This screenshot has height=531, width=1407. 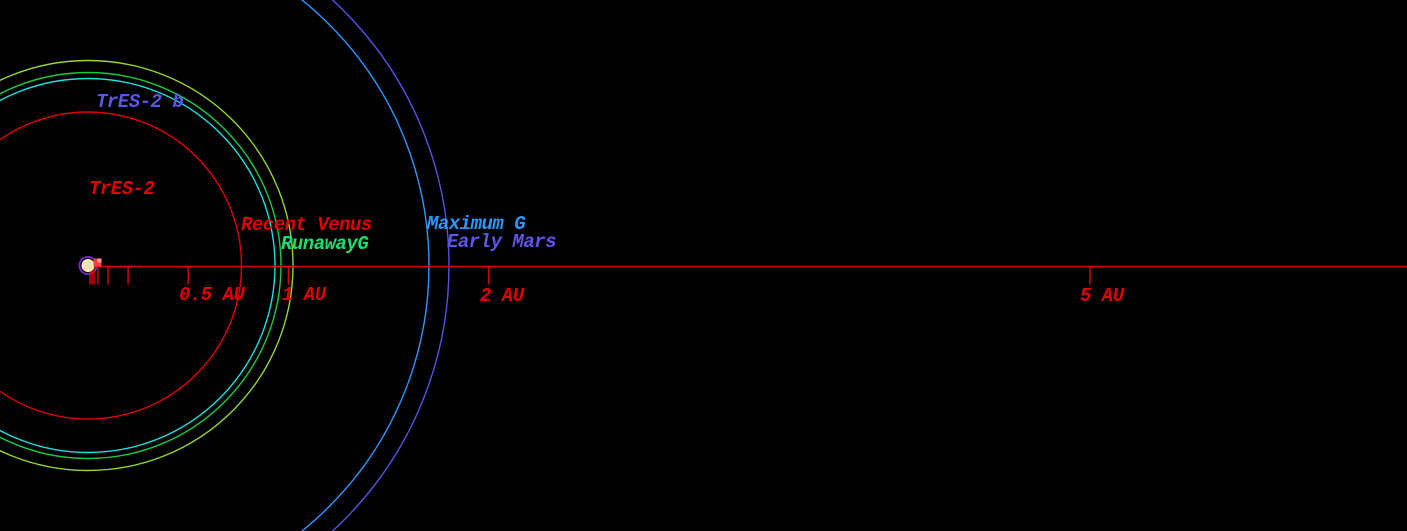 What do you see at coordinates (88, 265) in the screenshot?
I see `star-symbol` at bounding box center [88, 265].